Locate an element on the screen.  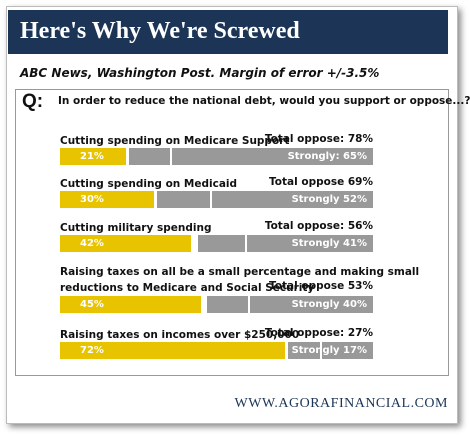
total-oppose-label: Total oppose: 78% is located at coordinates (318, 139).